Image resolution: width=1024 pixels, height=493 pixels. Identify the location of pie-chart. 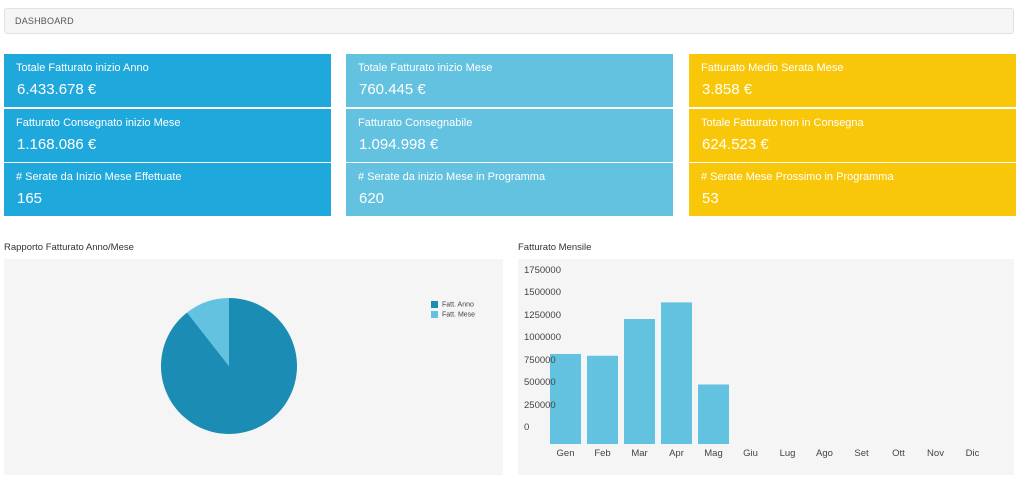
(228, 366).